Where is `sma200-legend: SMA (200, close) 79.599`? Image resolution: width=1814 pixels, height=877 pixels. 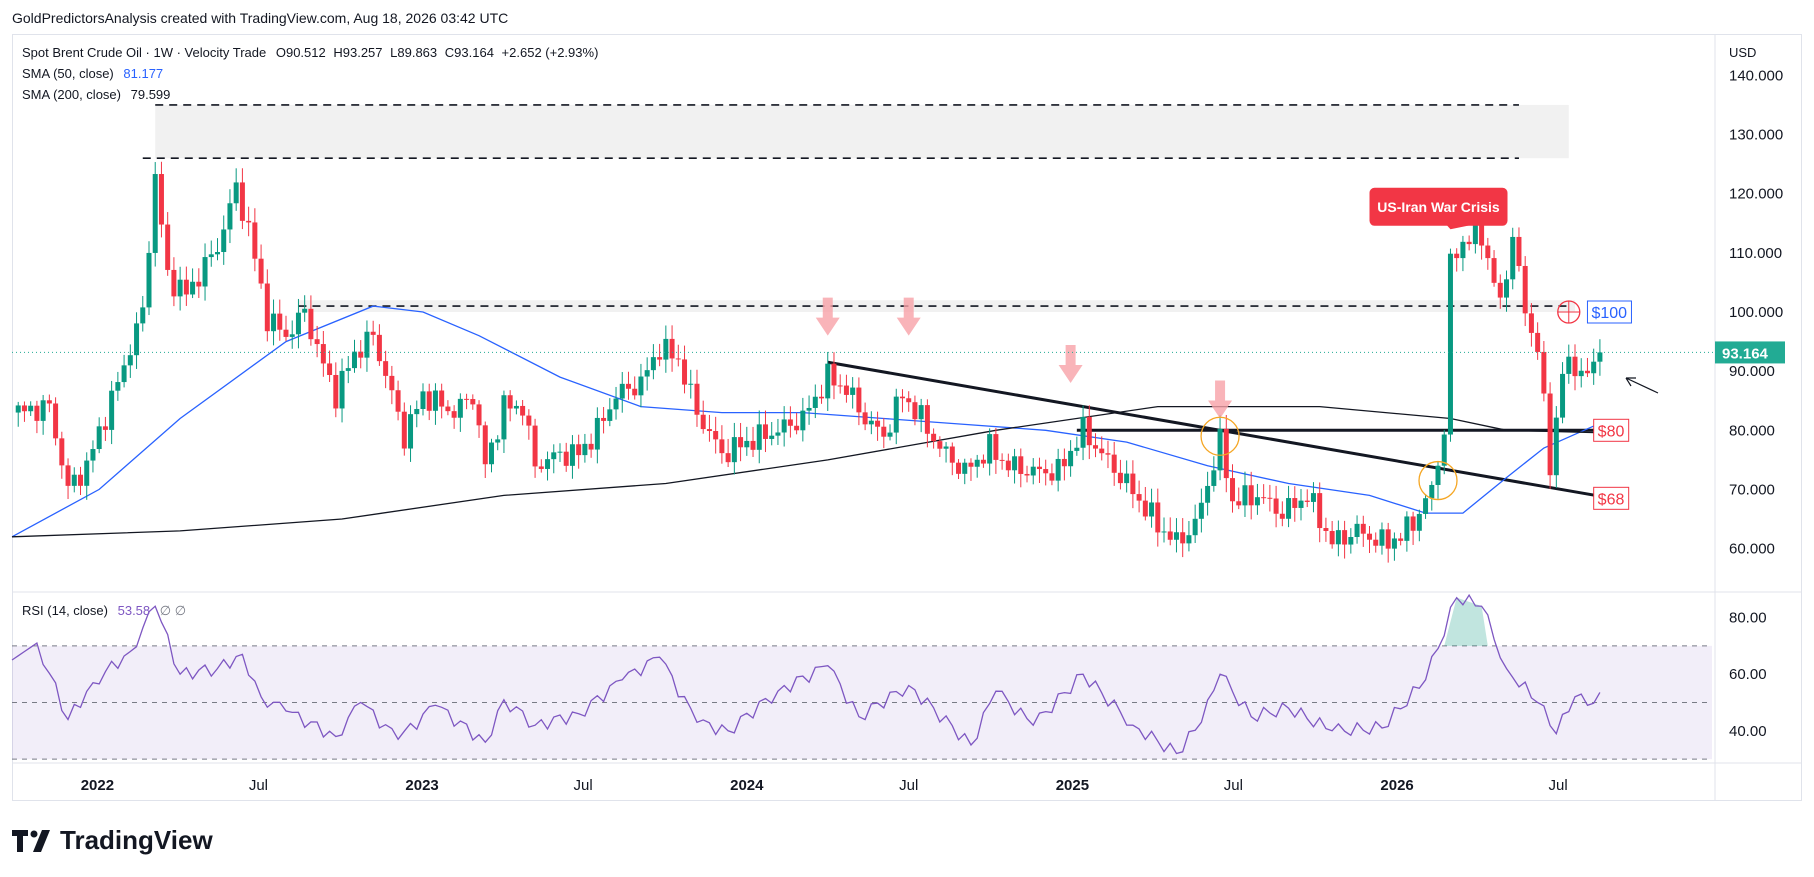 sma200-legend: SMA (200, close) 79.599 is located at coordinates (96, 94).